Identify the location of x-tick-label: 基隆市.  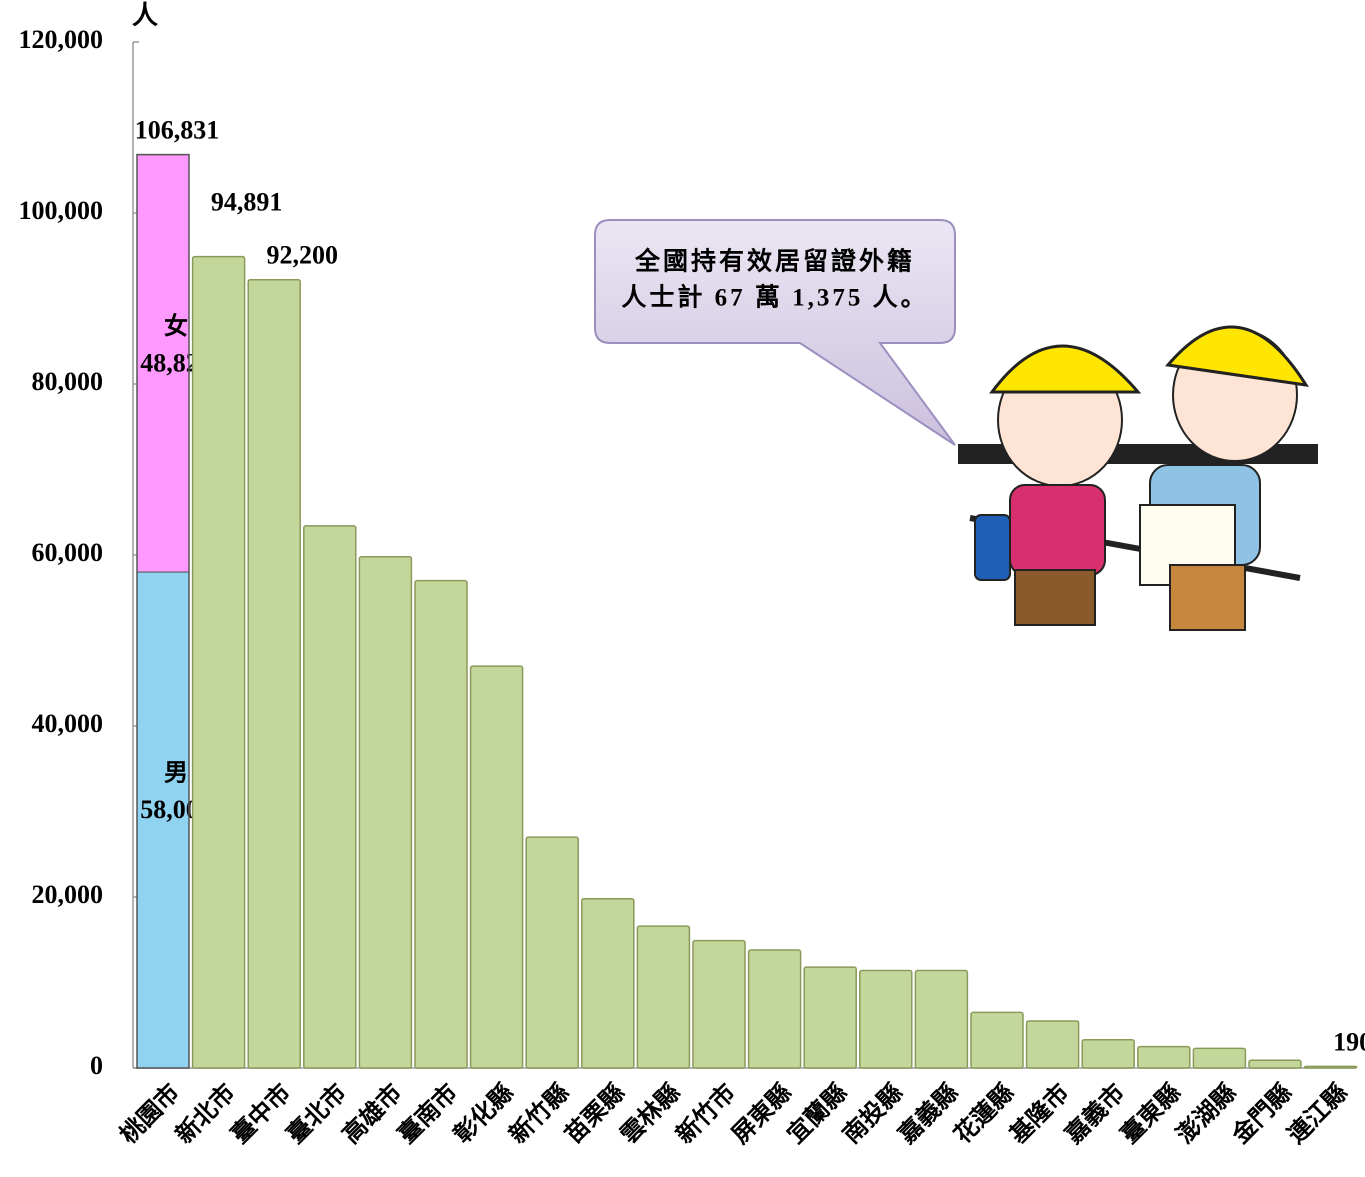
(1039, 1113).